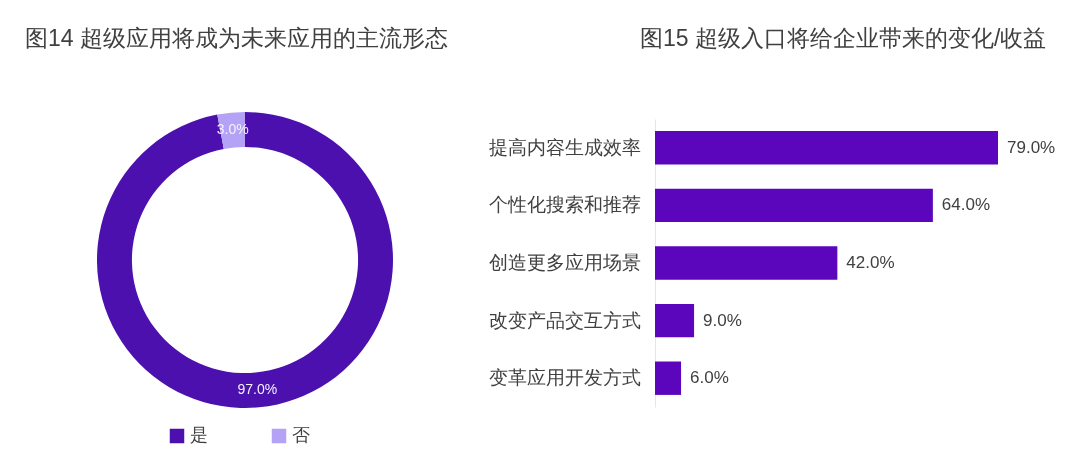 Image resolution: width=1080 pixels, height=450 pixels. What do you see at coordinates (564, 378) in the screenshot?
I see `y-tick-label: 变革应用开发方式` at bounding box center [564, 378].